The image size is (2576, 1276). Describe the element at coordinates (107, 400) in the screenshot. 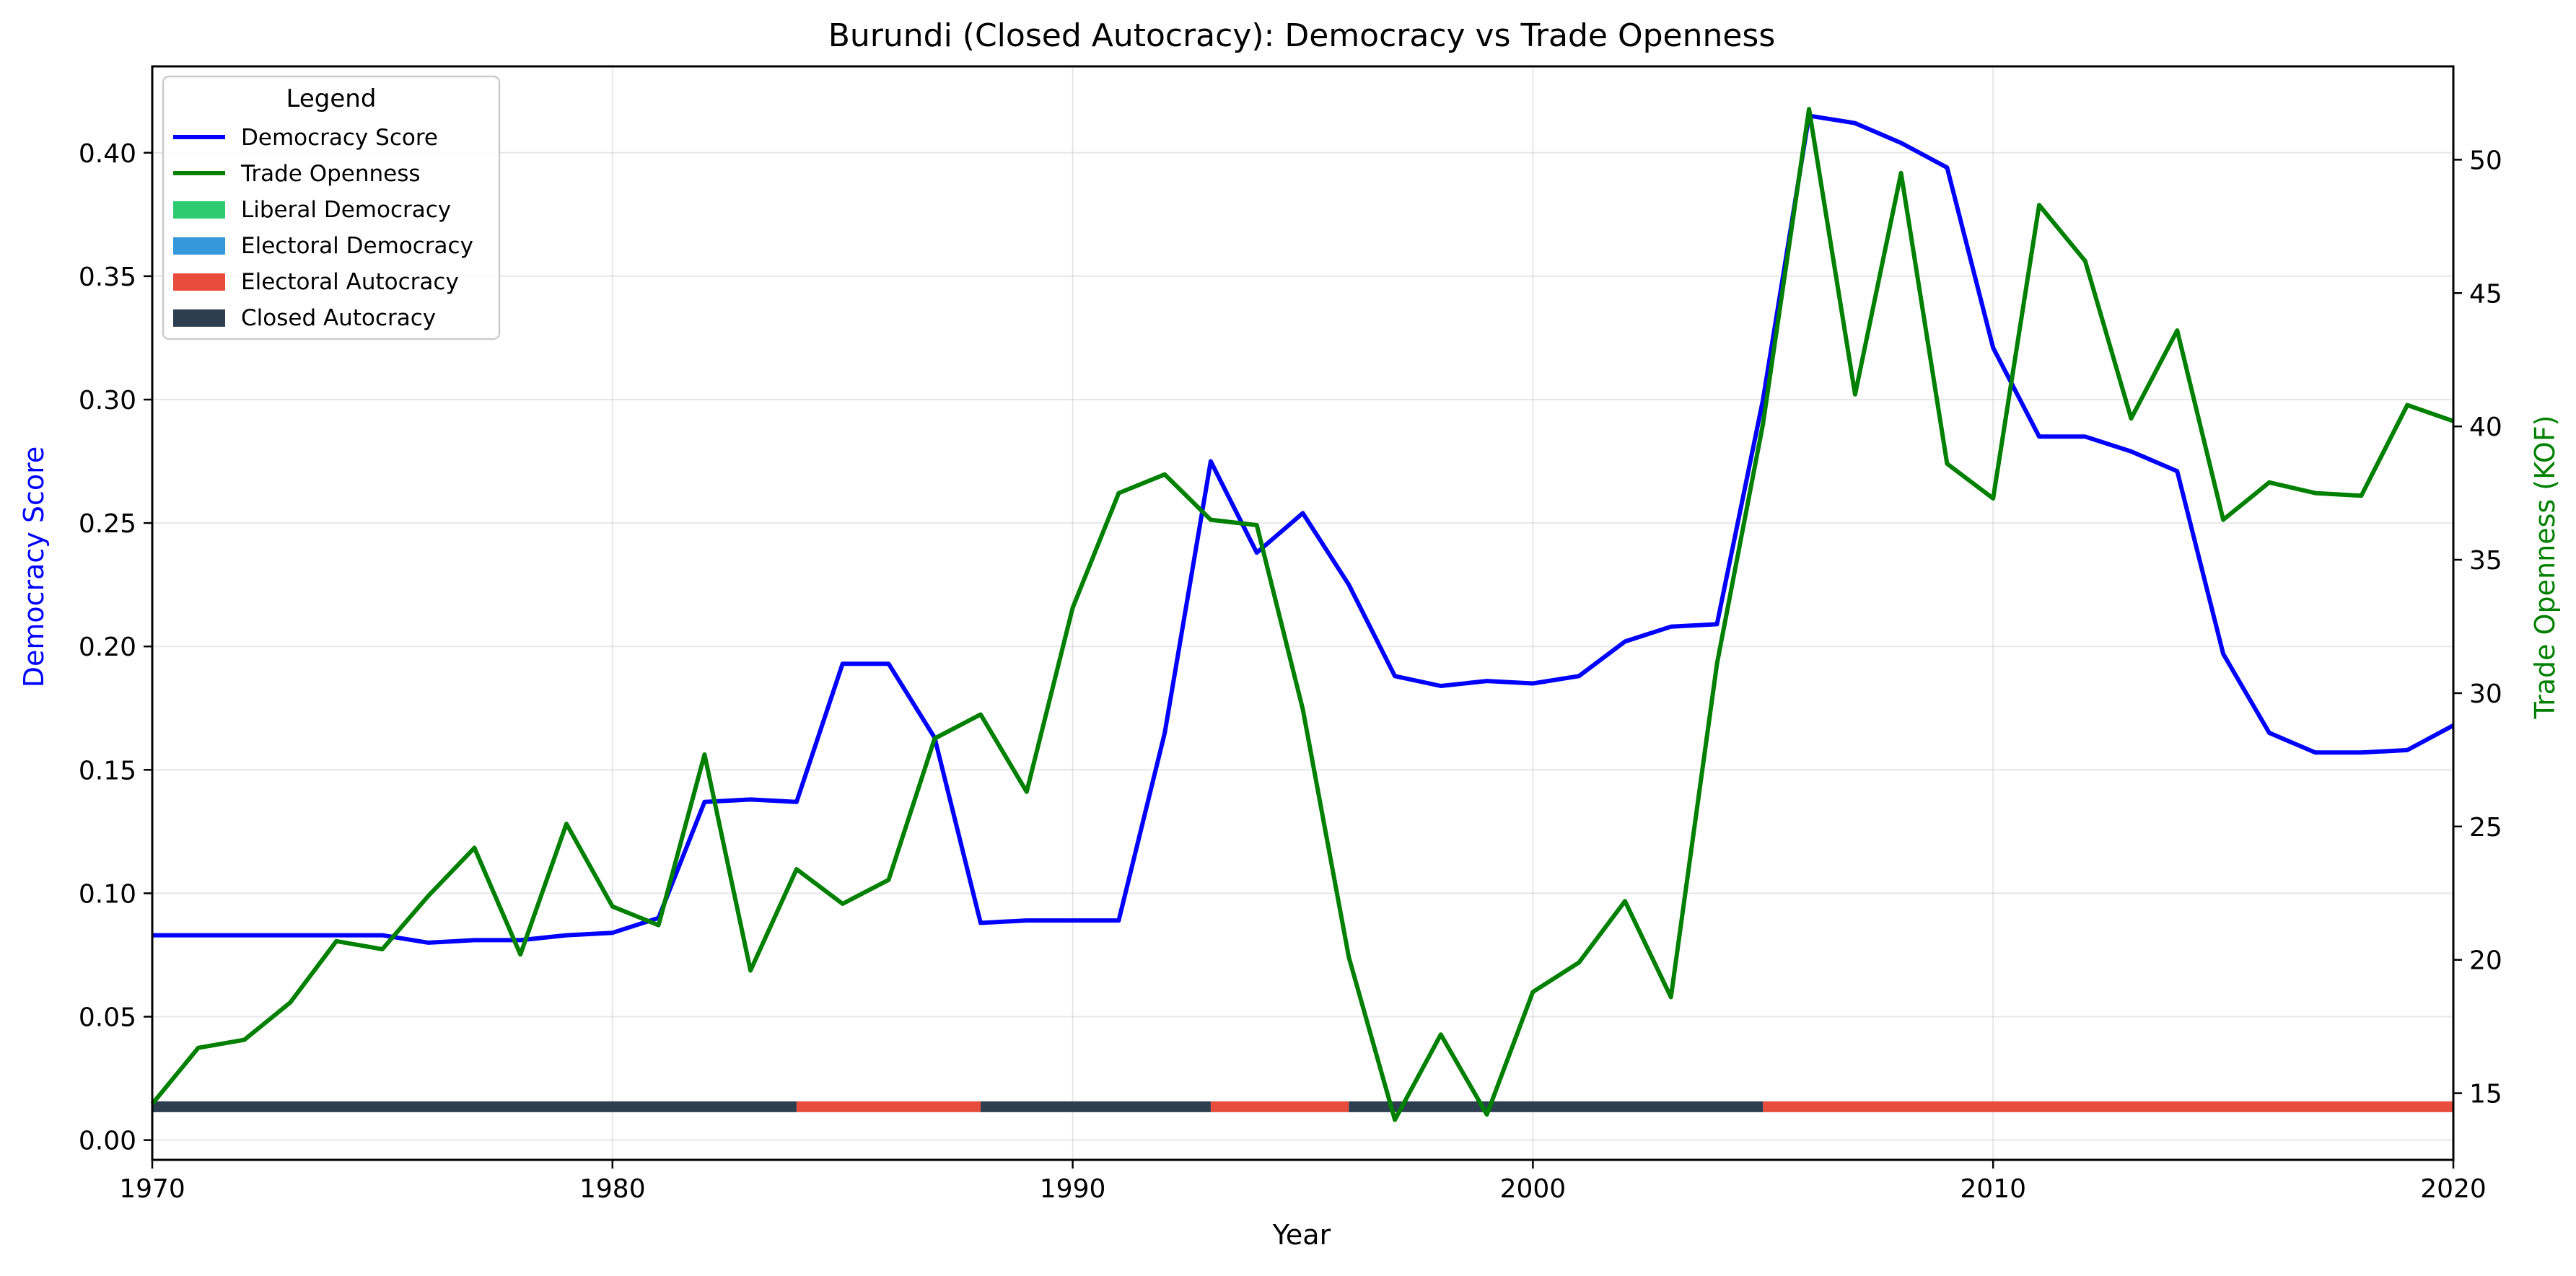

I see `y-left-tick-label: 0.30` at that location.